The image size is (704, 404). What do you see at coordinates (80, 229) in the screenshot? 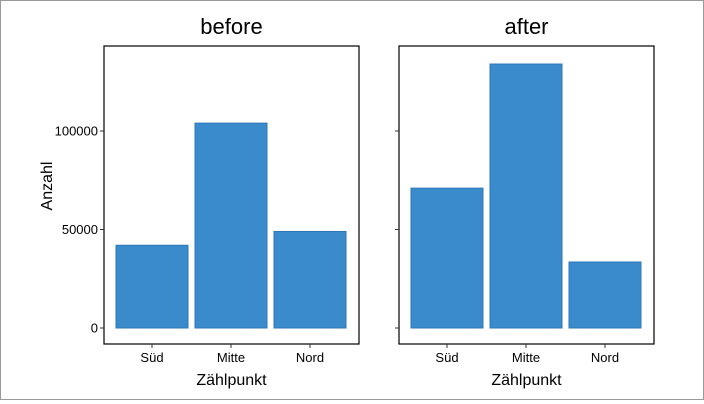
I see `y-tick-label: 50000` at bounding box center [80, 229].